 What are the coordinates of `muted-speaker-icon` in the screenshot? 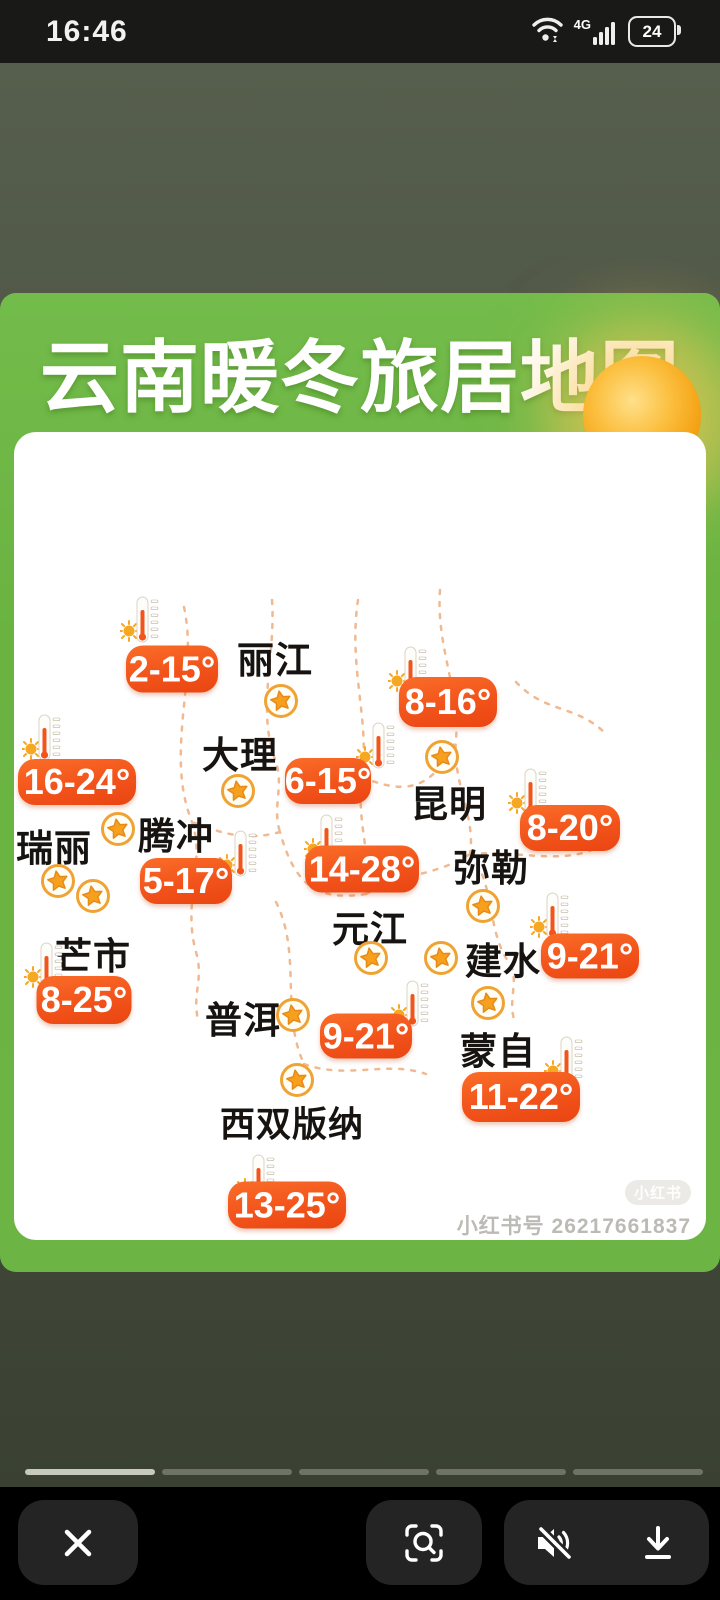 It's located at (555, 1542).